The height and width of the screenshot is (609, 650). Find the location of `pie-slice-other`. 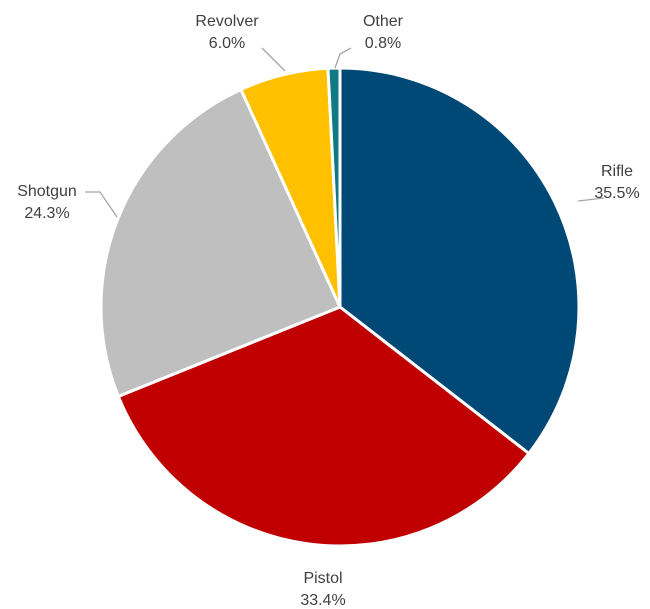

pie-slice-other is located at coordinates (334, 187).